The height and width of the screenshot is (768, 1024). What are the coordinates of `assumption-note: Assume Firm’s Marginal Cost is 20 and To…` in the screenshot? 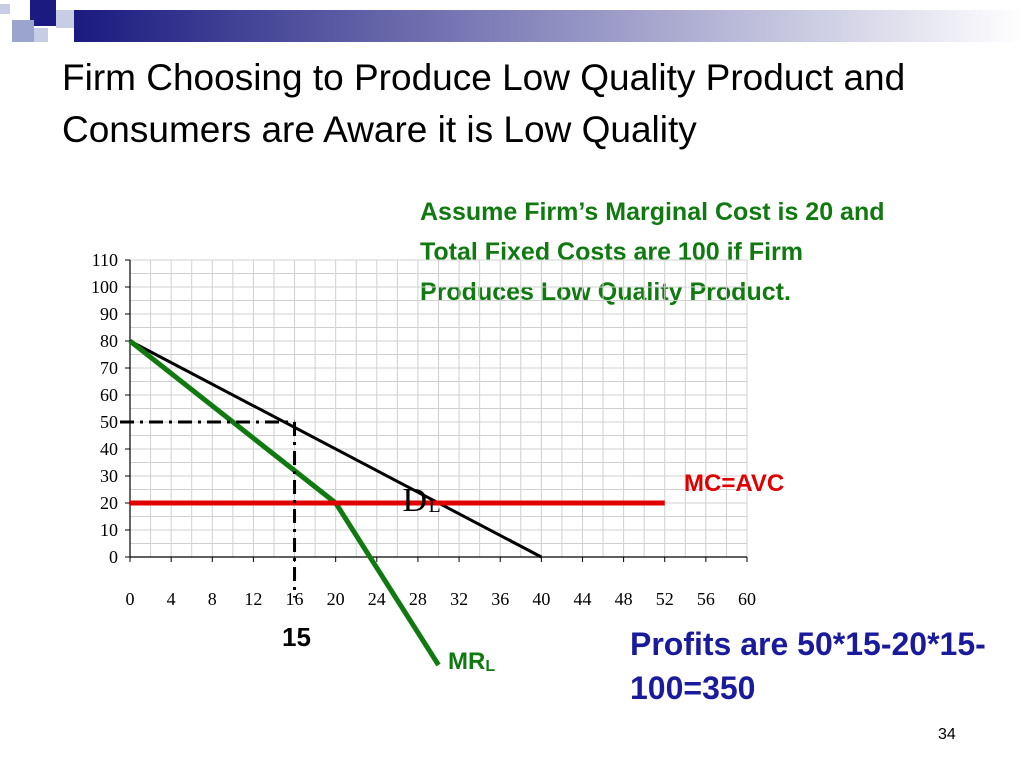 It's located at (652, 252).